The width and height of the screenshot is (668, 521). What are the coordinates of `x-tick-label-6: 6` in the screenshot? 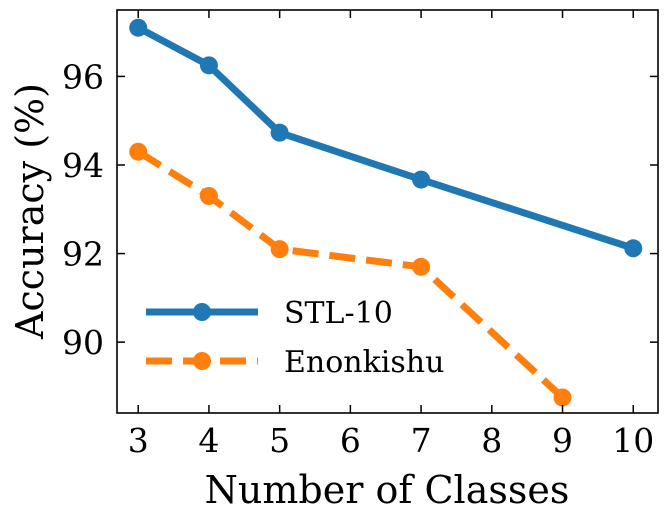 It's located at (350, 440).